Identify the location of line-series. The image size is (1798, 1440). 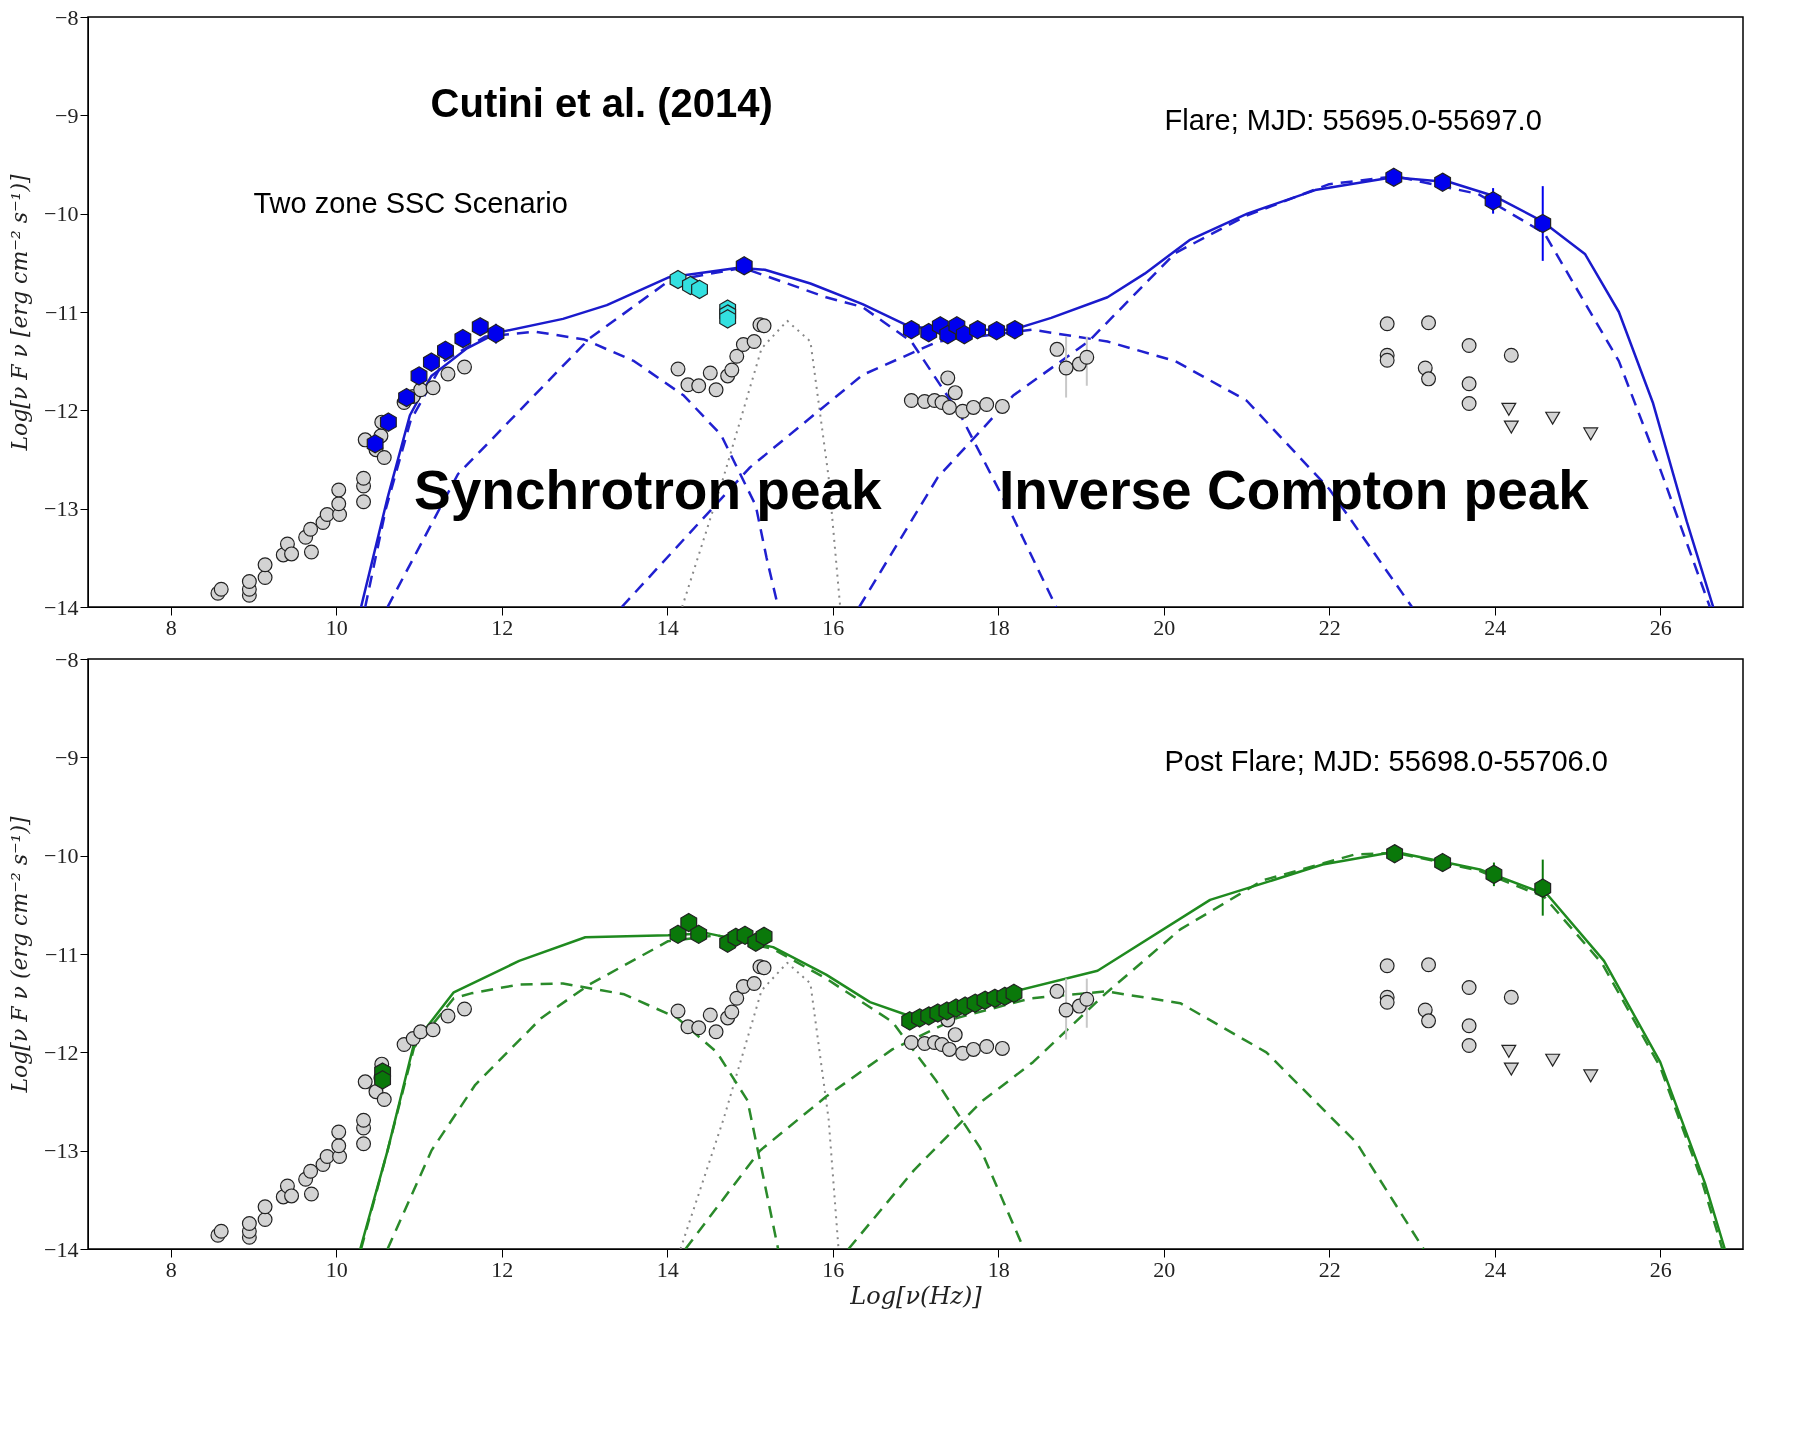
(759, 1105).